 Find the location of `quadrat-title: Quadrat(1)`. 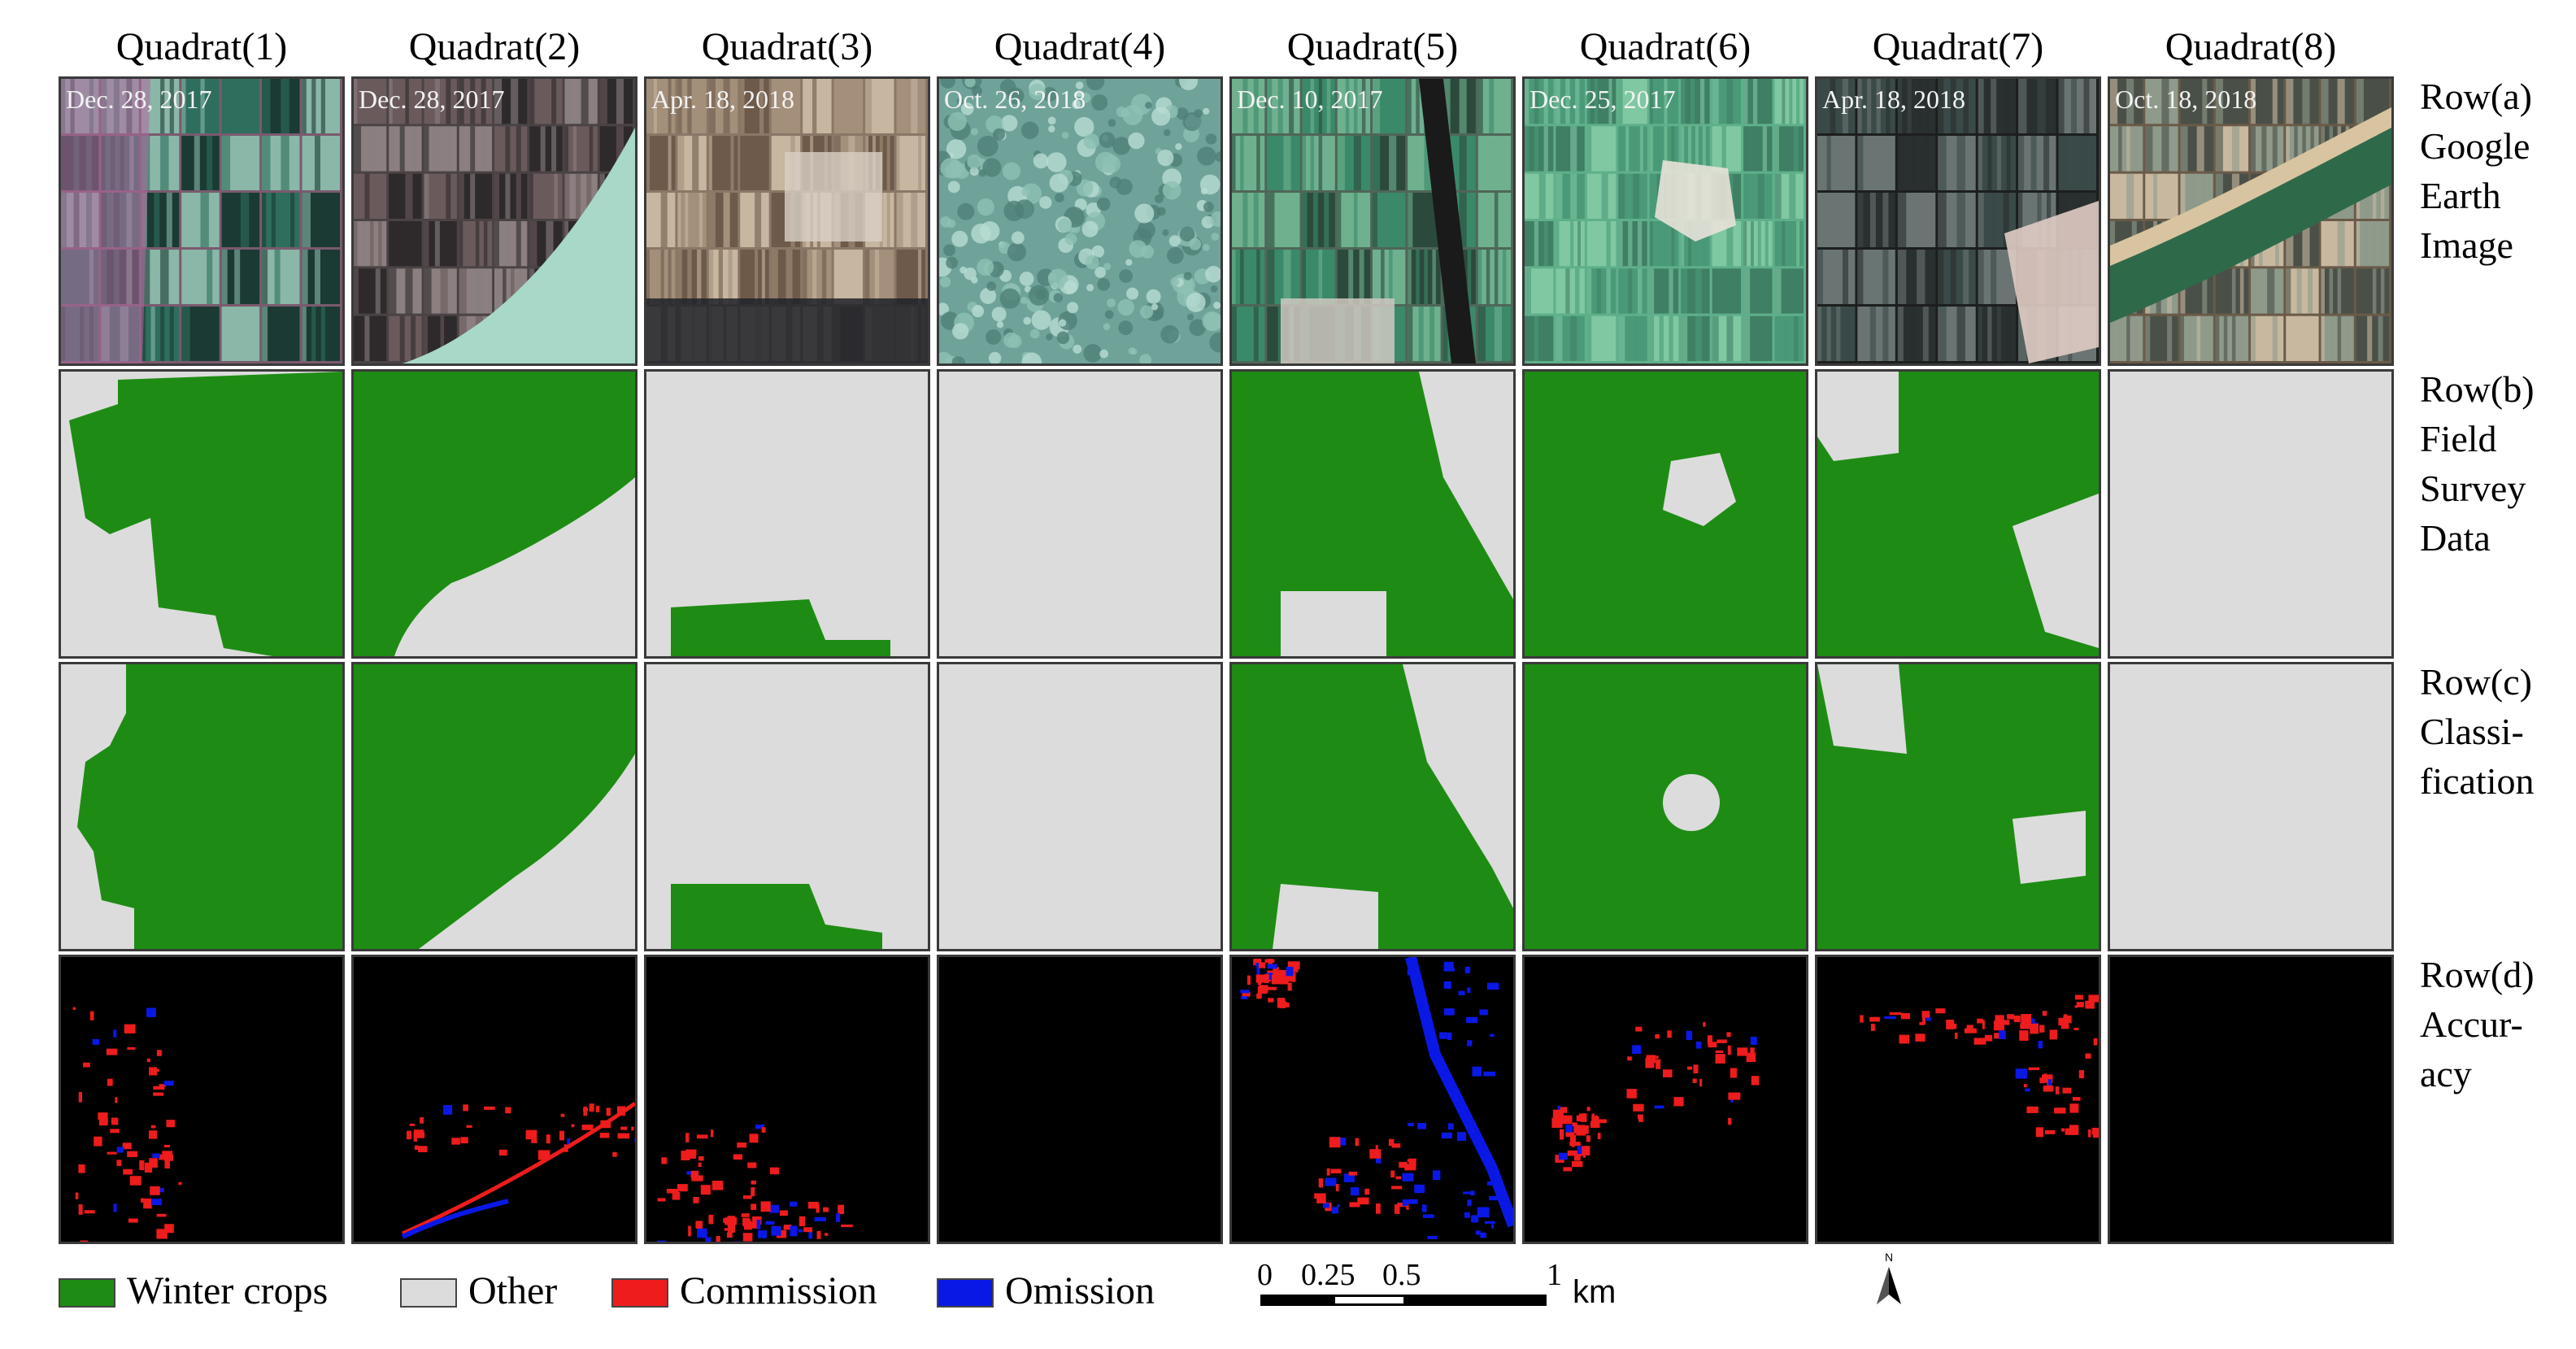

quadrat-title: Quadrat(1) is located at coordinates (202, 46).